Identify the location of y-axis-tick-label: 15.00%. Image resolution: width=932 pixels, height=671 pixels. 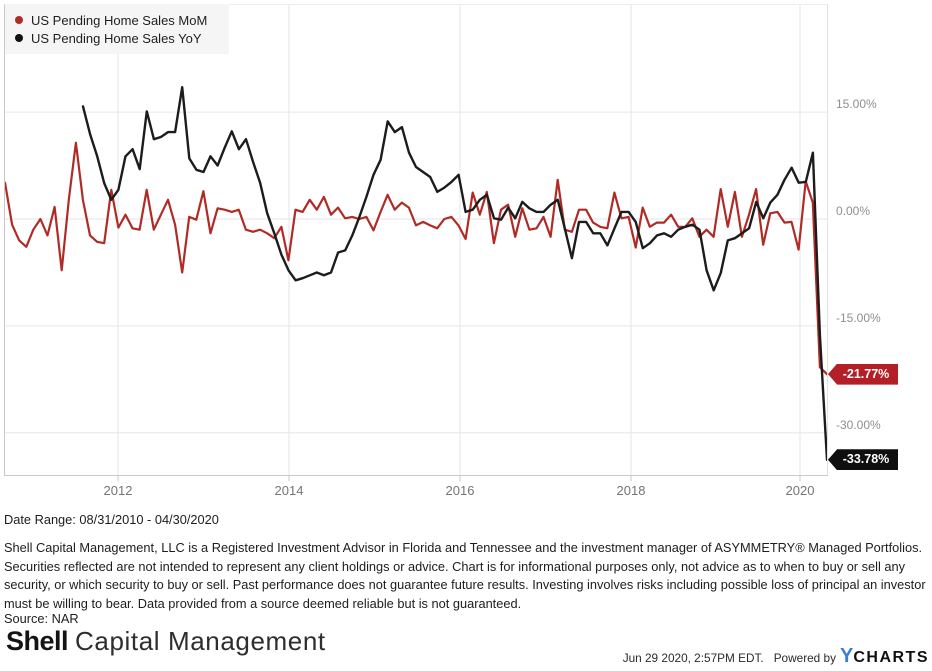
(856, 104).